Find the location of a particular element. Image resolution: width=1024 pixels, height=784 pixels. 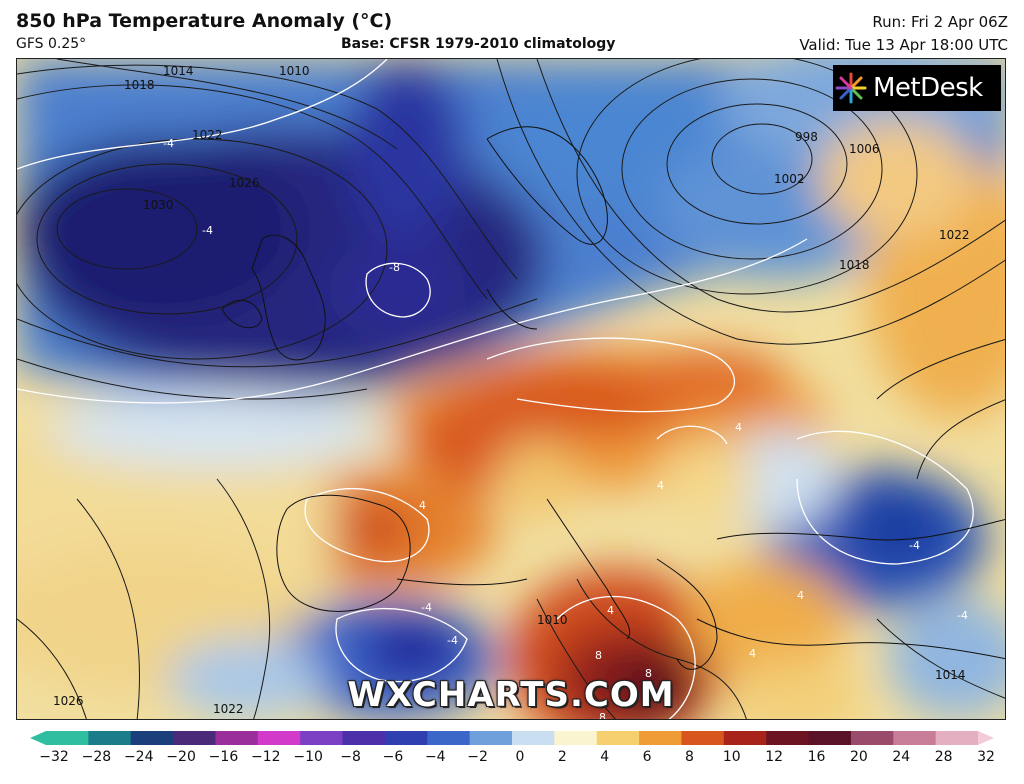

pressure-label: 1006 is located at coordinates (864, 149).